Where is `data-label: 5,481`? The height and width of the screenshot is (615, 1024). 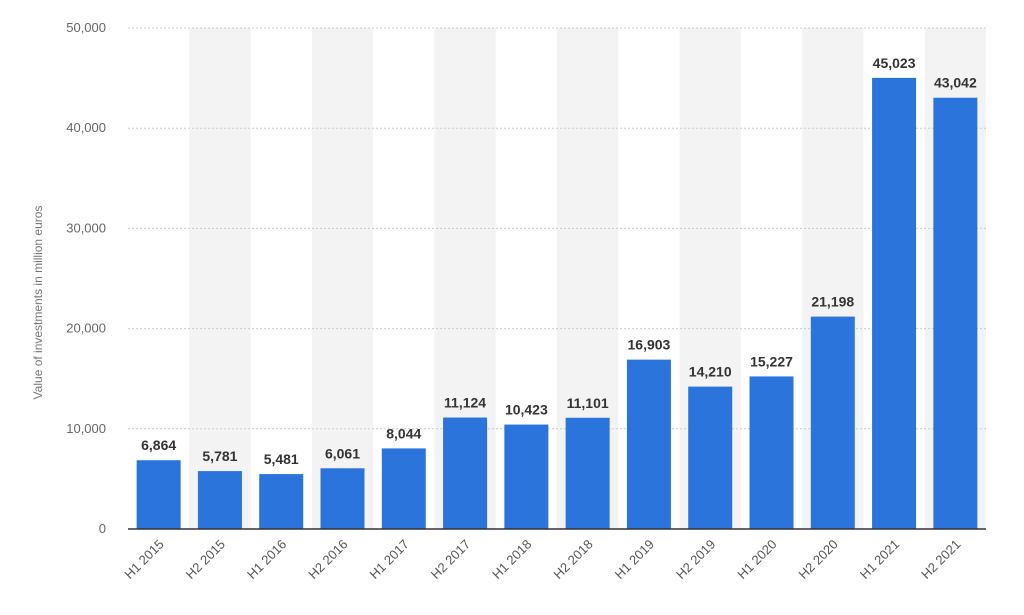
data-label: 5,481 is located at coordinates (281, 459).